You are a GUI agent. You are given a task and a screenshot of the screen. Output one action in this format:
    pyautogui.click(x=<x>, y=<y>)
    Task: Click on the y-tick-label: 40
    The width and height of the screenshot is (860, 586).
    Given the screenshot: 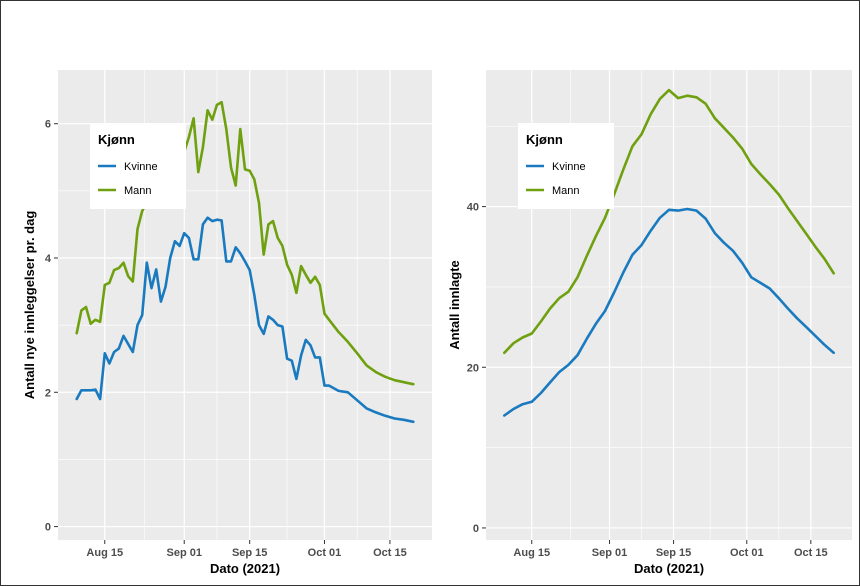 What is the action you would take?
    pyautogui.click(x=473, y=208)
    